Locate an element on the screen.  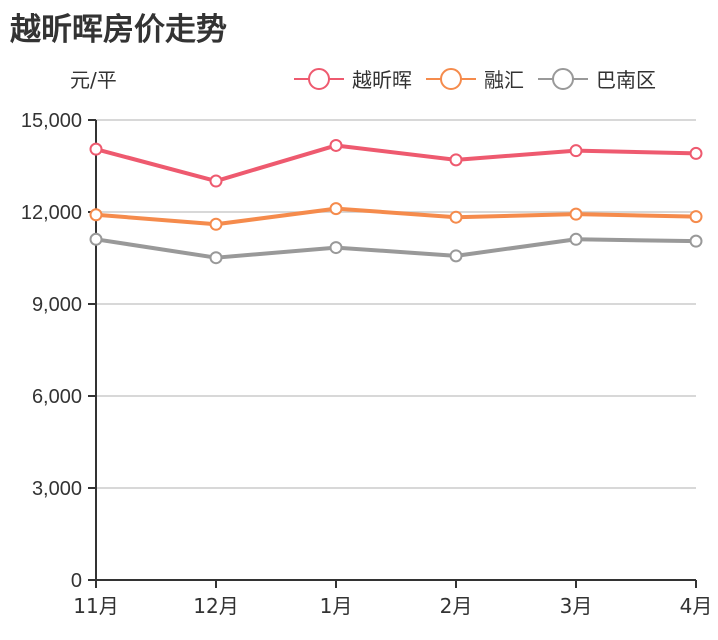
x-axis: 11月 12月 1月 2月 3月 4月 is located at coordinates (393, 598).